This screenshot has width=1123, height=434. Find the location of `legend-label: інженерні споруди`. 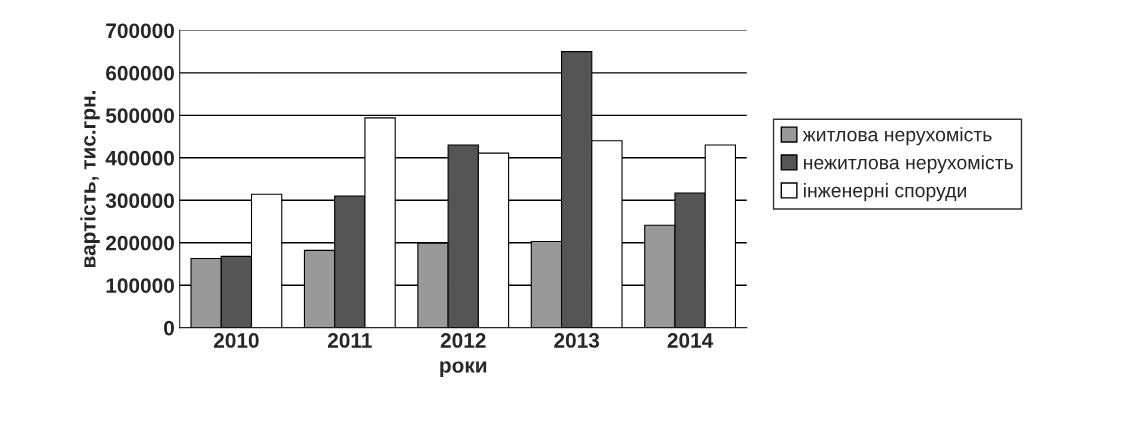

legend-label: інженерні споруди is located at coordinates (885, 192).